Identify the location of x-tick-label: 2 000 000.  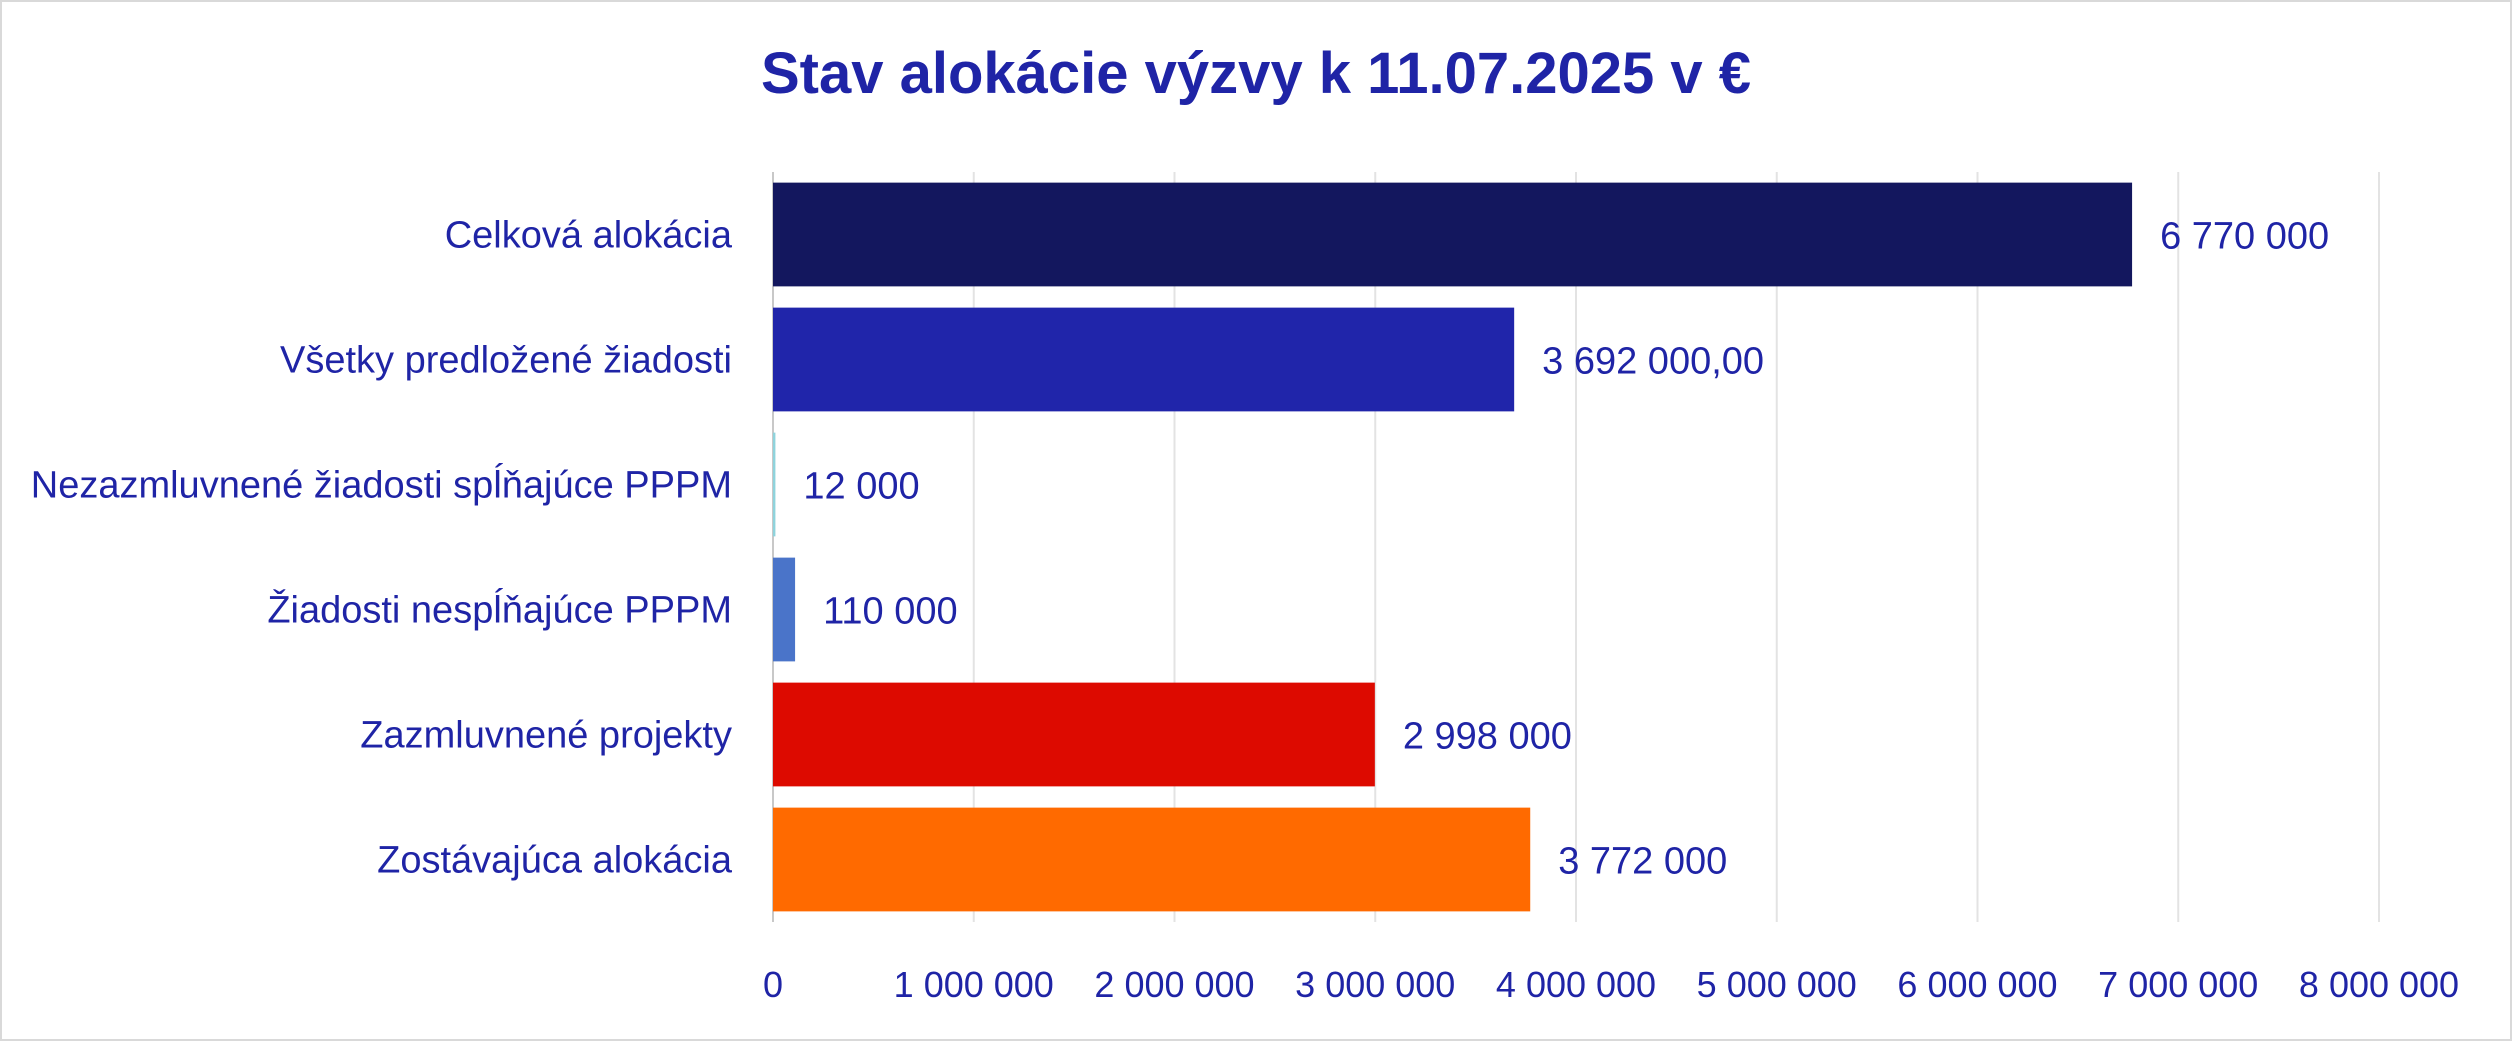
(1174, 984).